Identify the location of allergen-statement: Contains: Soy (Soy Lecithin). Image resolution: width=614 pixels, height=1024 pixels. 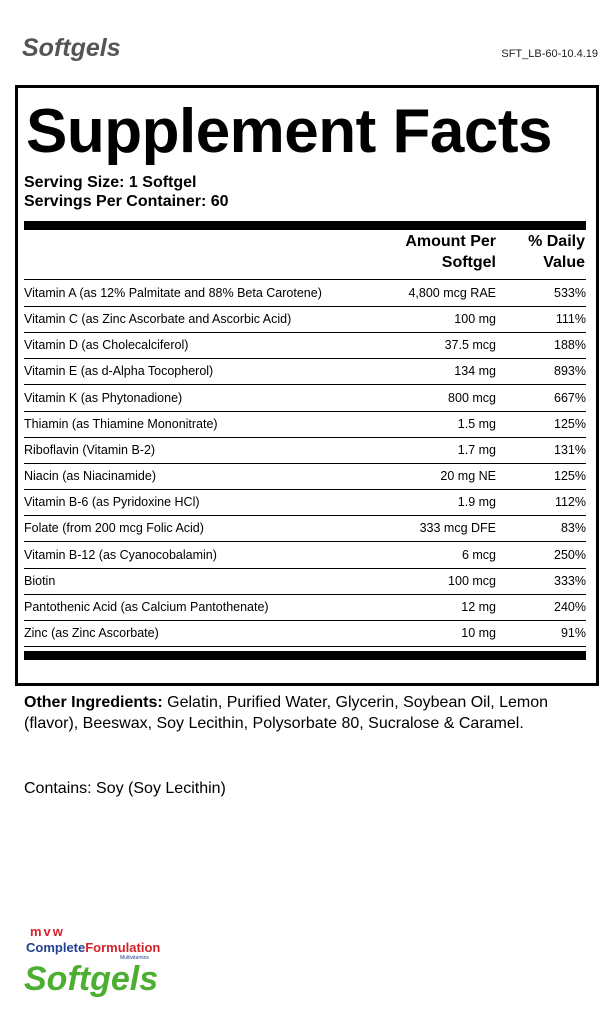
(125, 788).